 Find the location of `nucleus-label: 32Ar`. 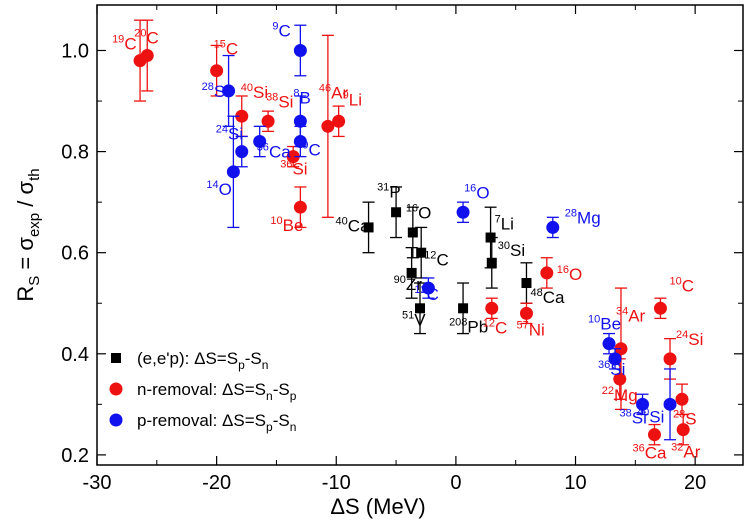

nucleus-label: 32Ar is located at coordinates (686, 452).